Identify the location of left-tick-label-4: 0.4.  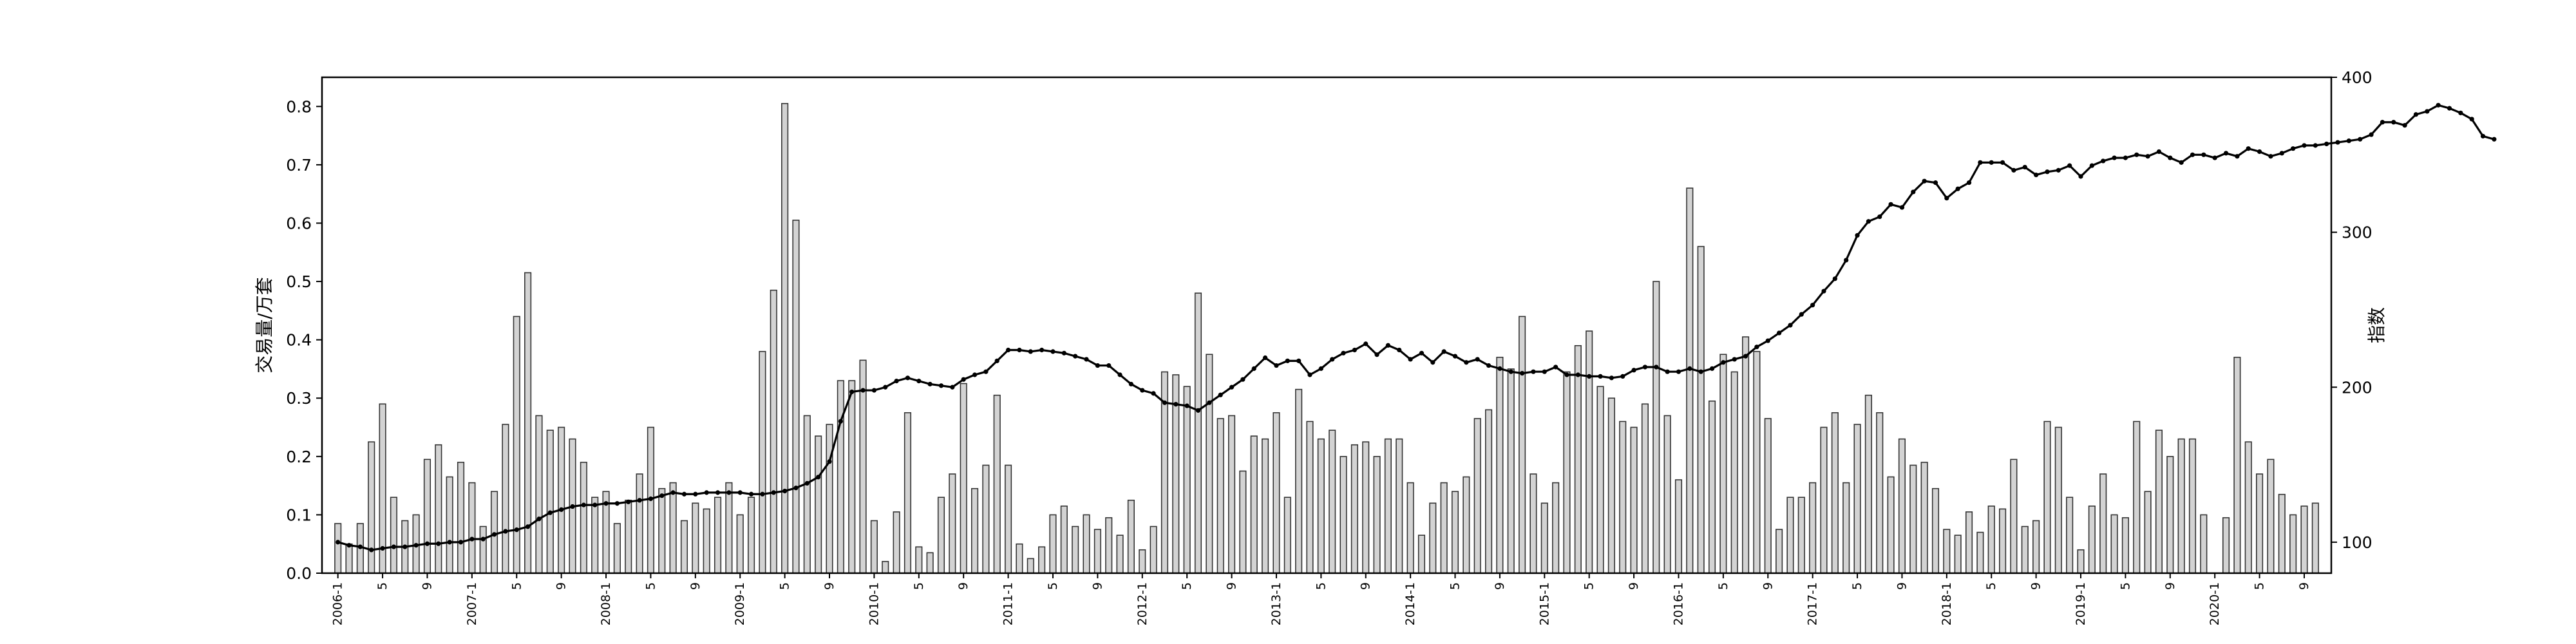
(299, 340).